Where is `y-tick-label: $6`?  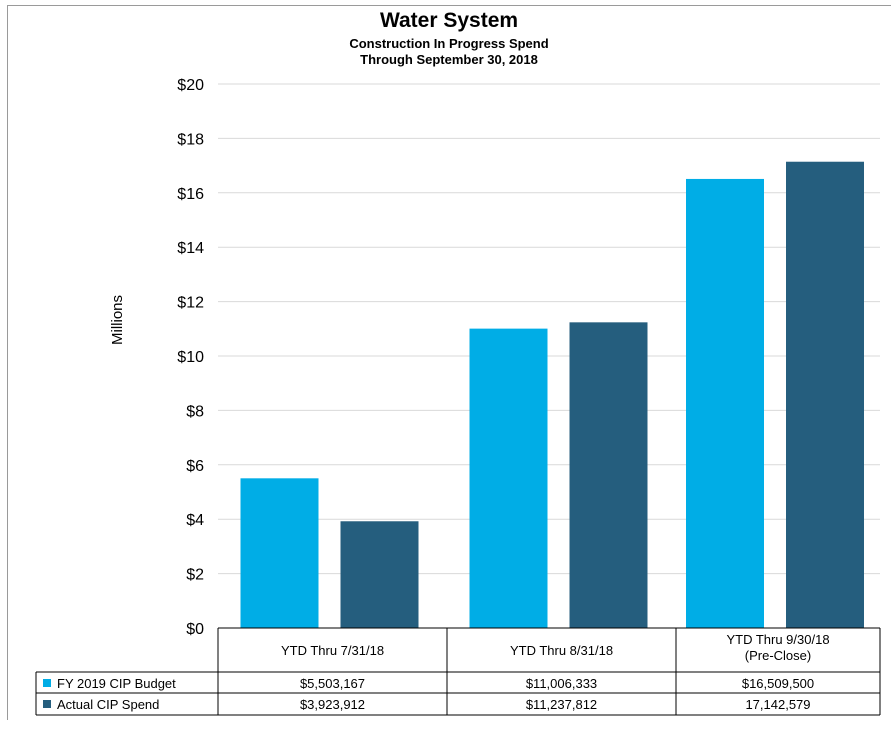
y-tick-label: $6 is located at coordinates (195, 466).